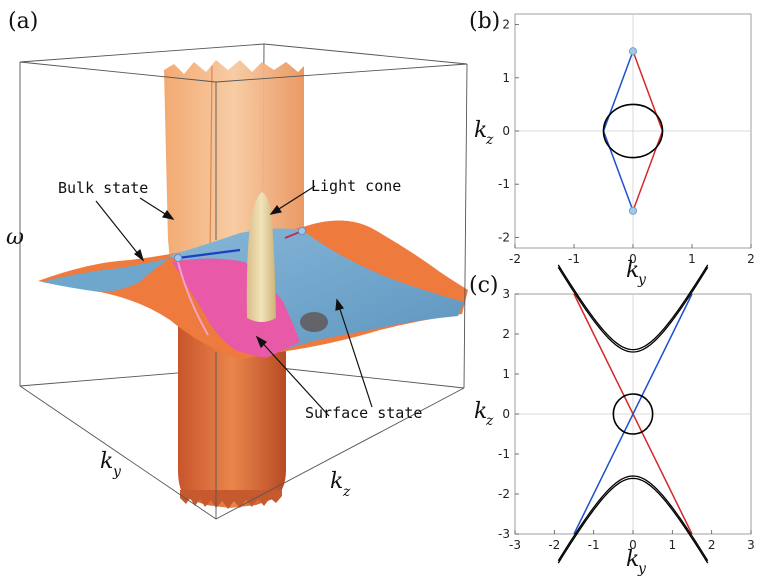 The height and width of the screenshot is (579, 757). I want to click on c-circle-series, so click(633, 414).